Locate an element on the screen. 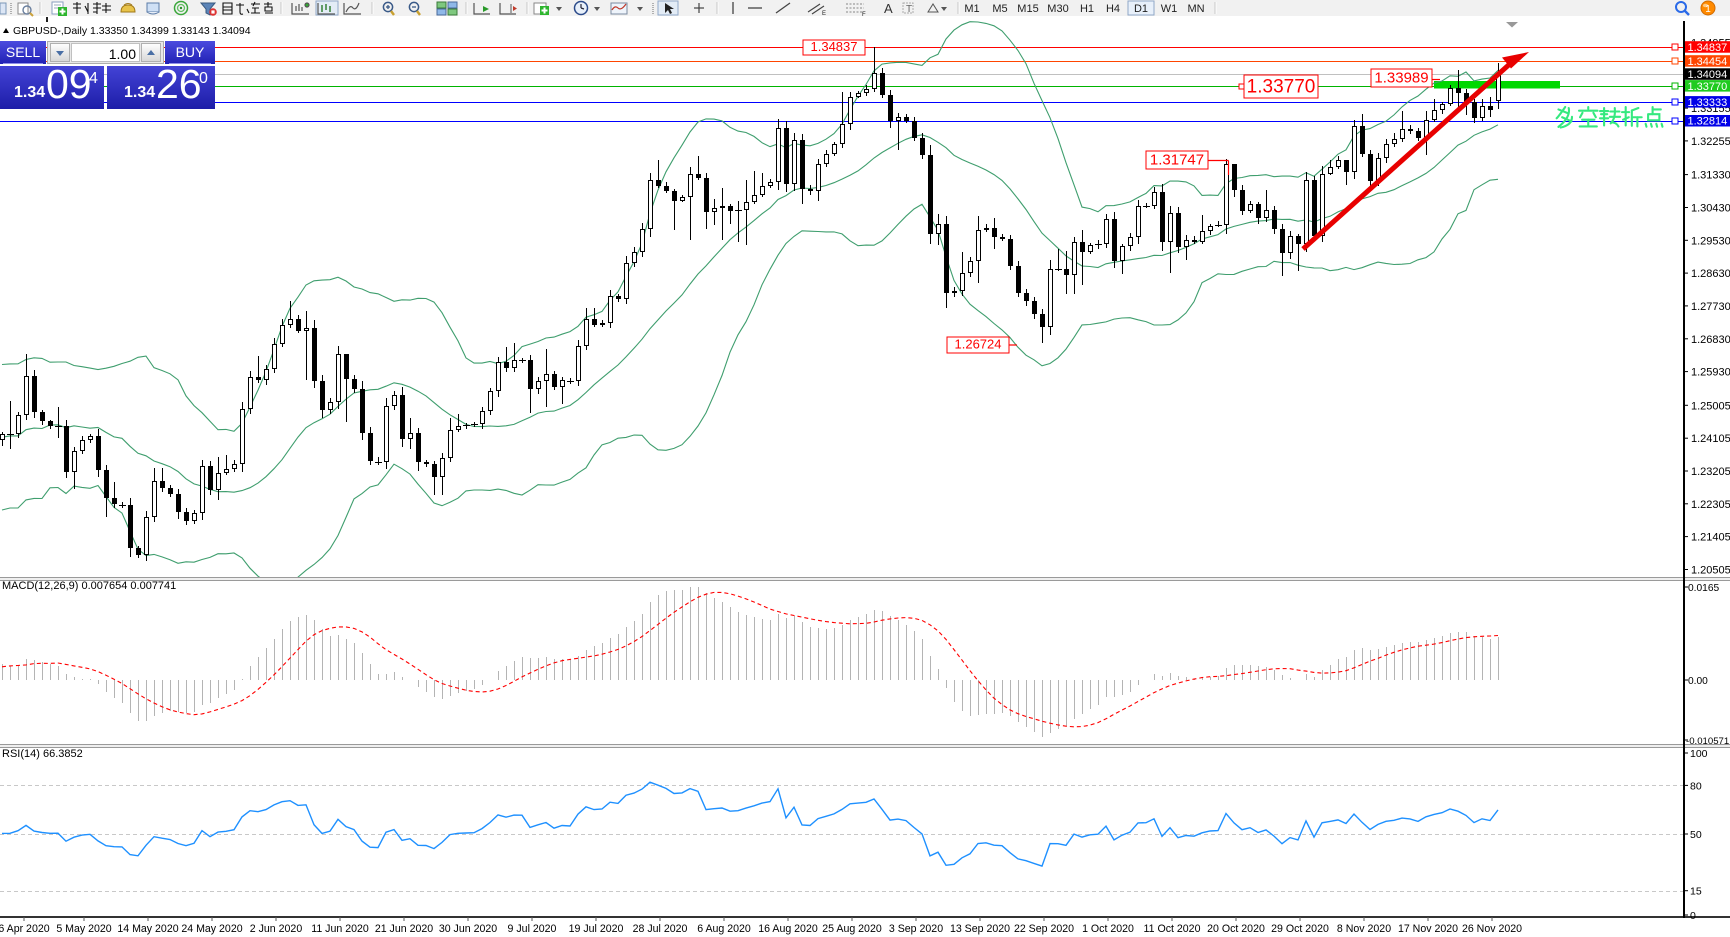 The image size is (1730, 937). svg-text: E is located at coordinates (824, 14).